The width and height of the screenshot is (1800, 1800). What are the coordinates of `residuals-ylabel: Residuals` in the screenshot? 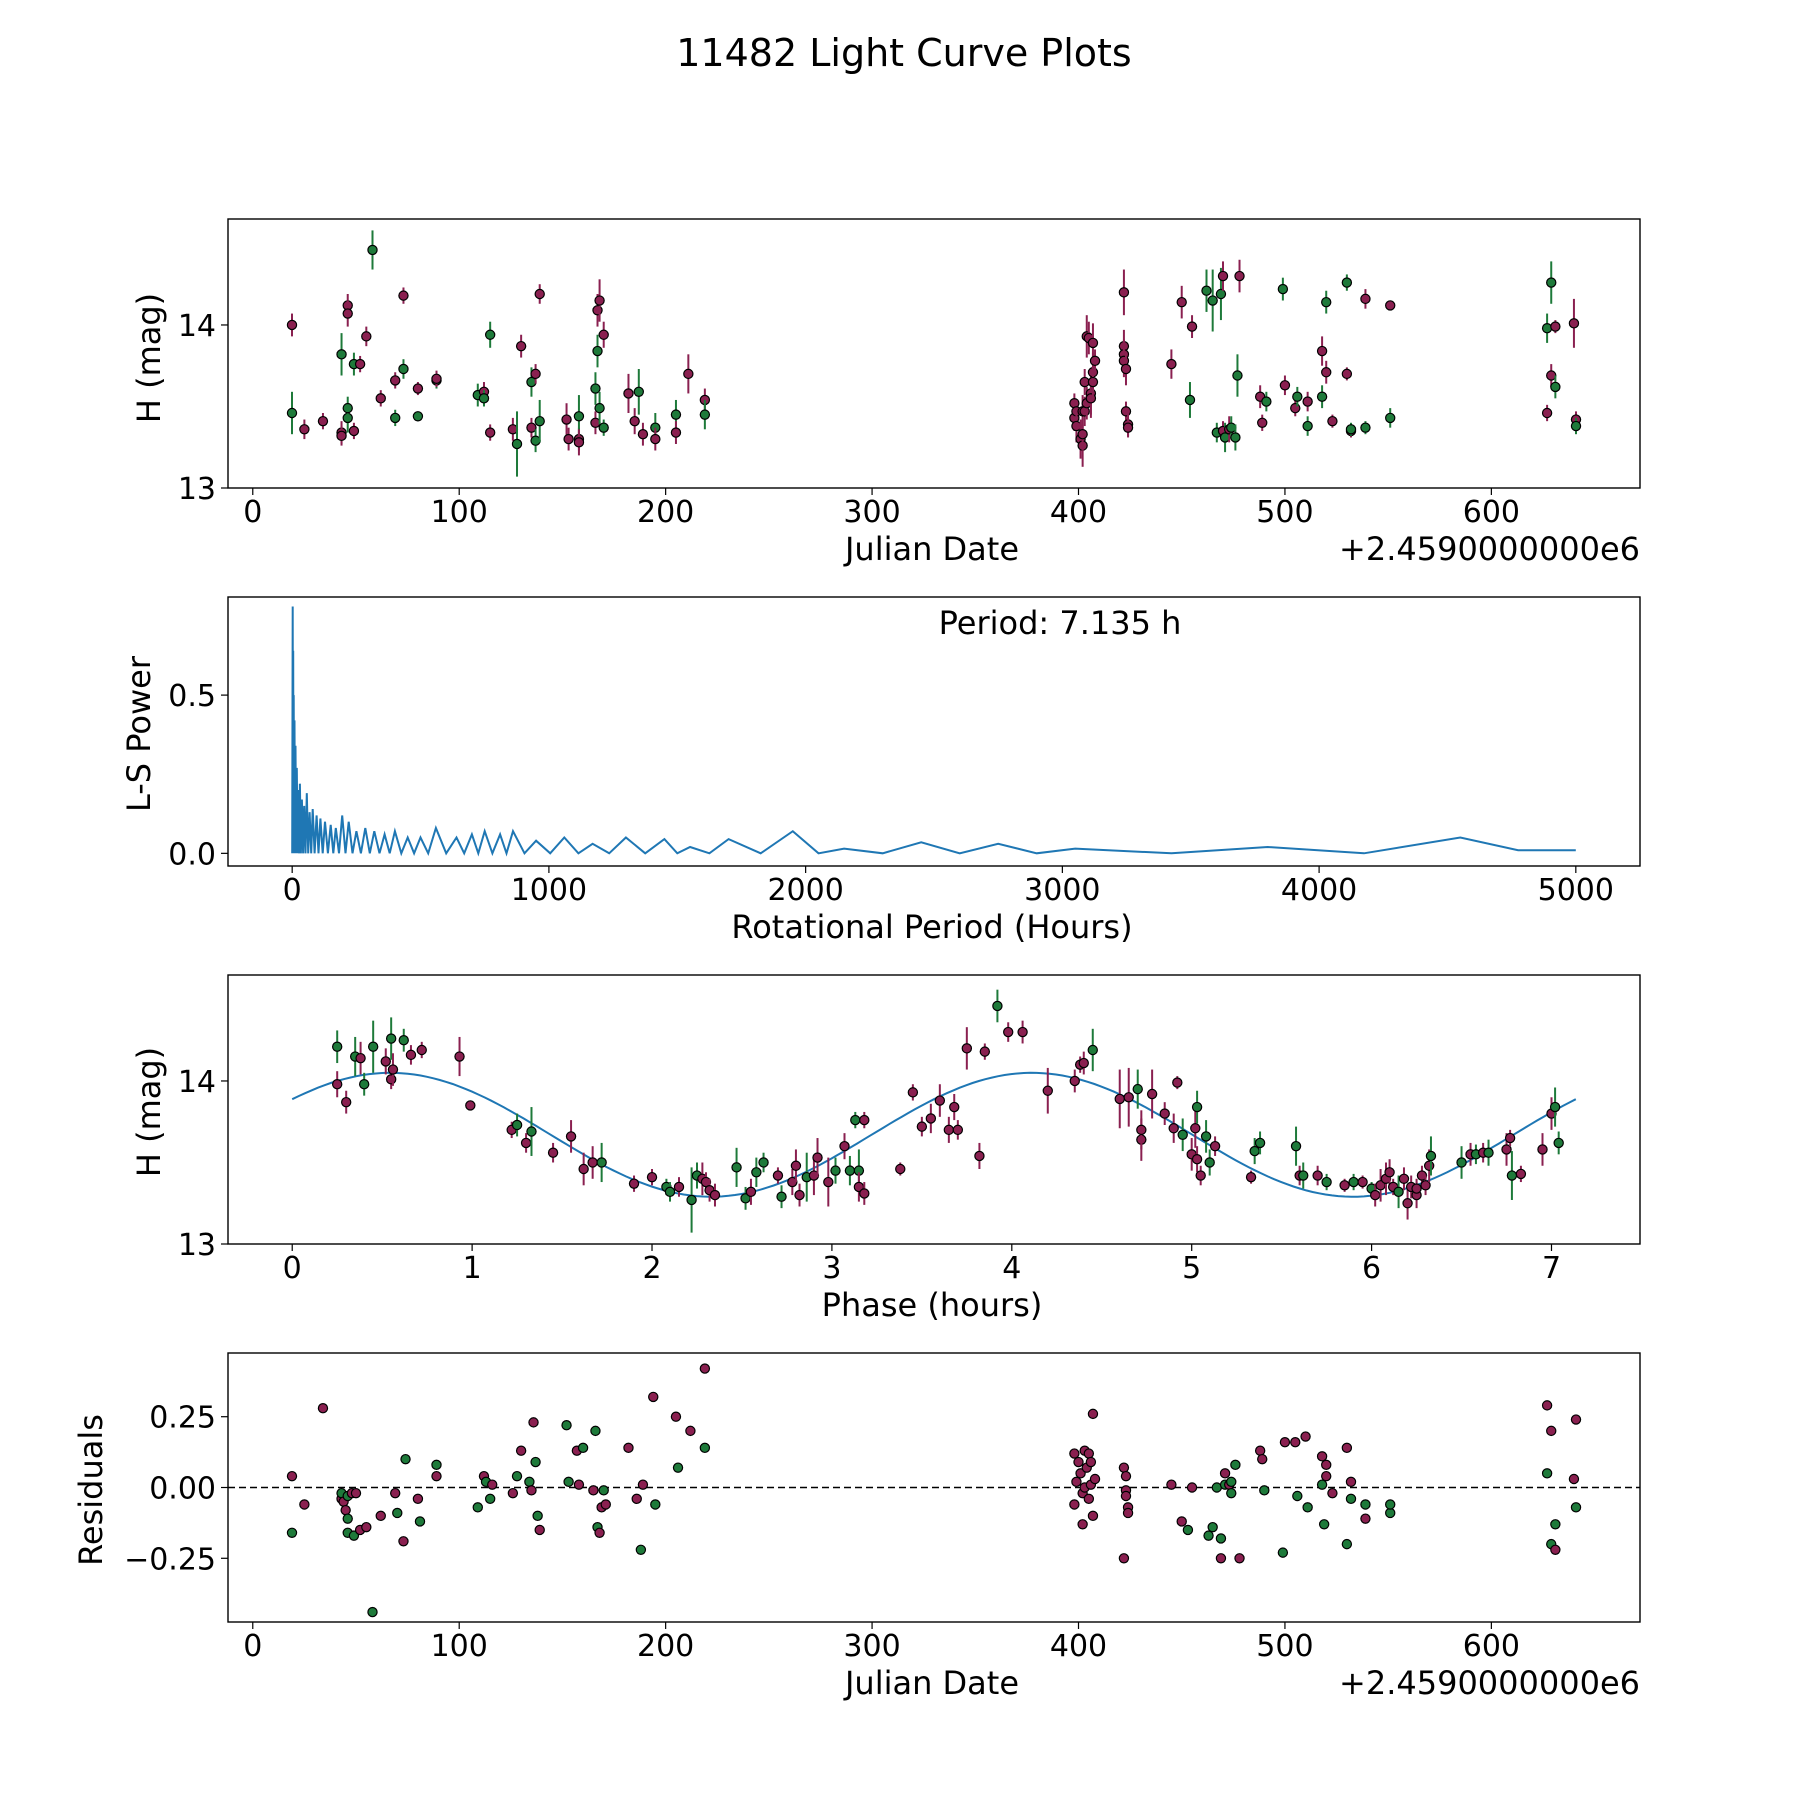 It's located at (91, 1490).